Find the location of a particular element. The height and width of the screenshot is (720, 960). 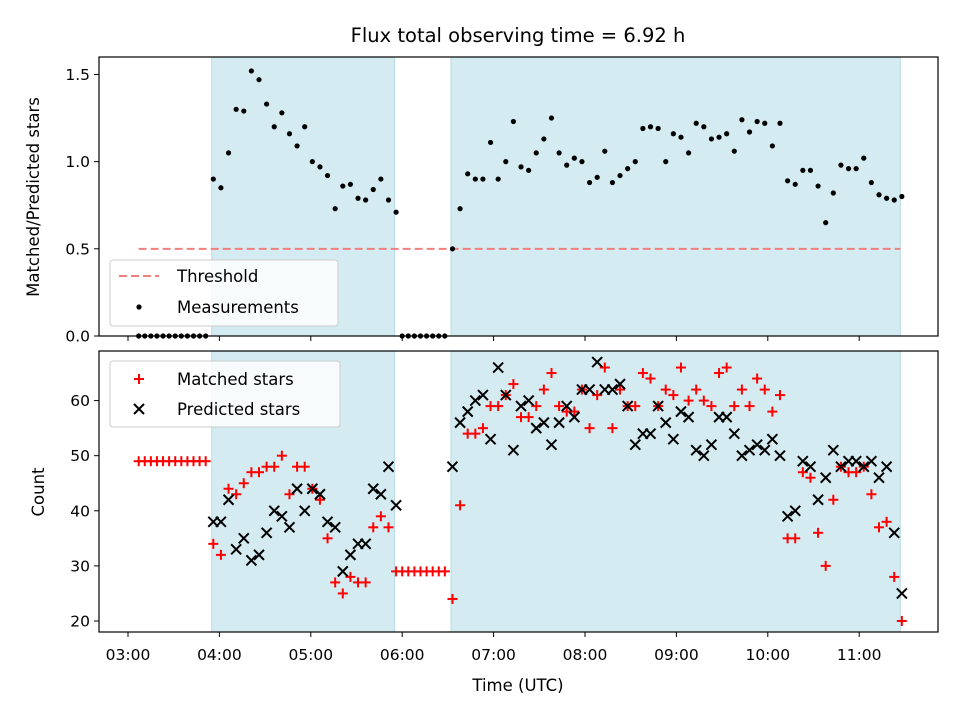

x-tick-label: 10:00 is located at coordinates (767, 655).